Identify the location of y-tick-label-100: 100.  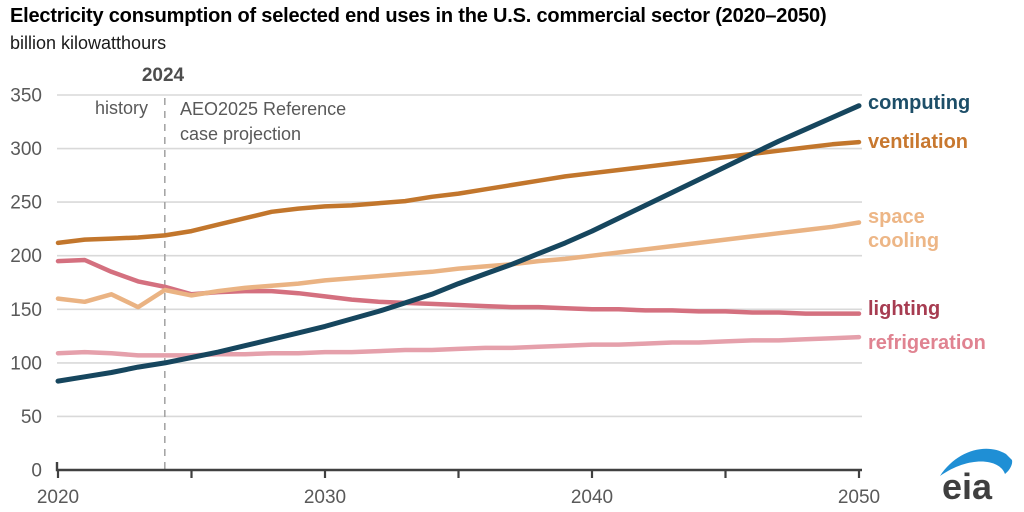
(26, 363).